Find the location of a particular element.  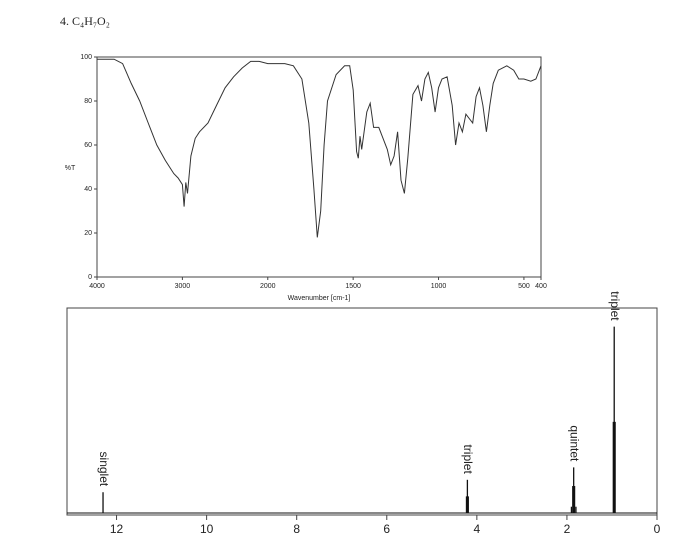

y-tick-label: 0 is located at coordinates (90, 277).